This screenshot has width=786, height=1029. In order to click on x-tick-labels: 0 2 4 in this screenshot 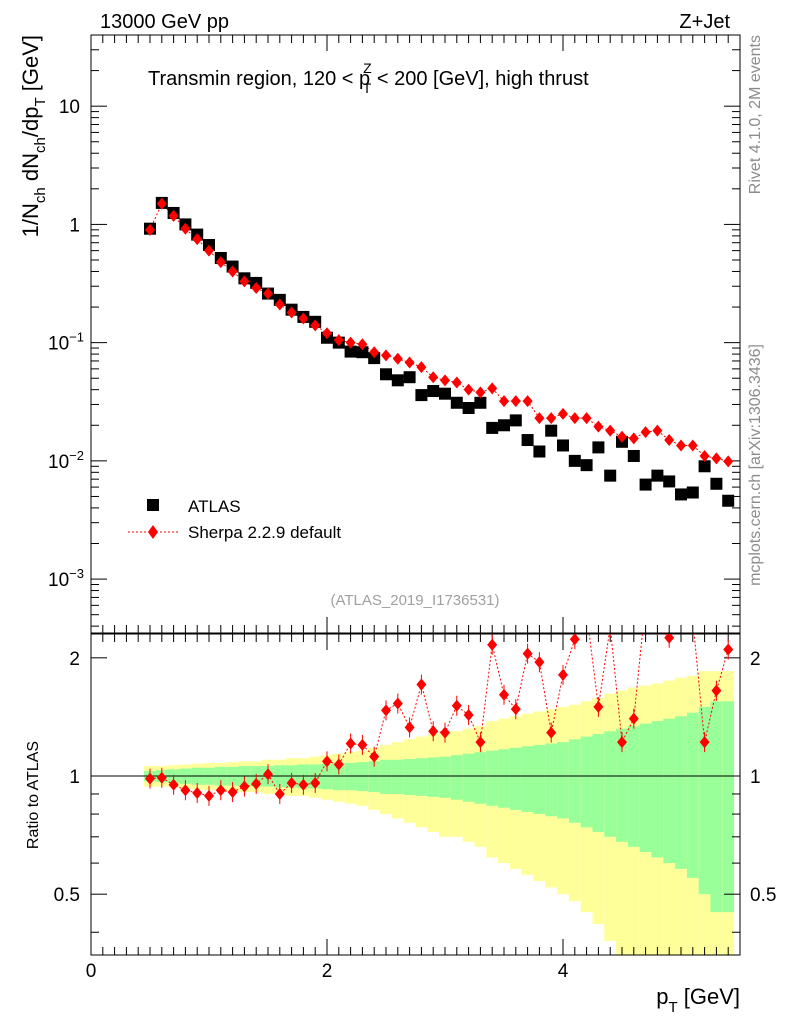, I will do `click(327, 971)`.